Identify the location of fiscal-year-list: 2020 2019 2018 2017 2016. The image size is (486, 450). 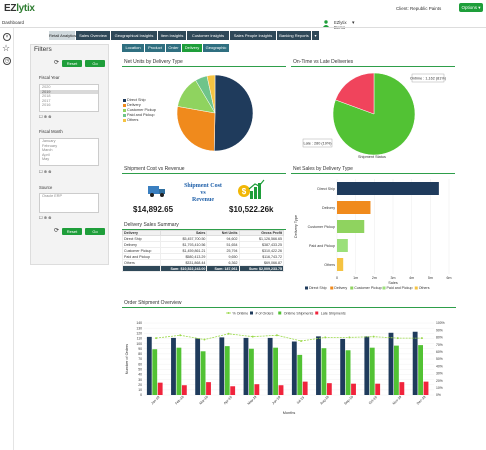
(69, 98).